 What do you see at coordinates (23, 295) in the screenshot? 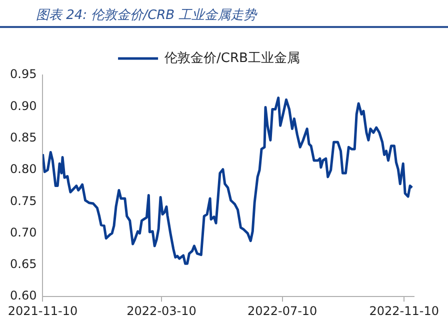
I see `y-tick-label: 0.60` at bounding box center [23, 295].